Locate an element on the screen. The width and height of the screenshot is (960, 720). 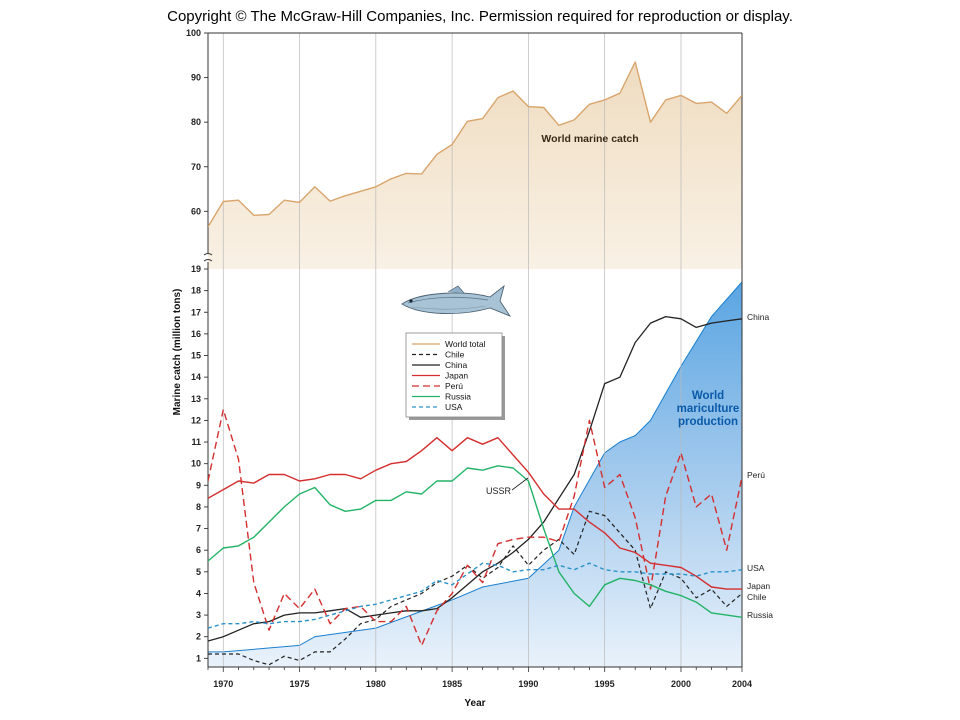
series-line-chile is located at coordinates (475, 588).